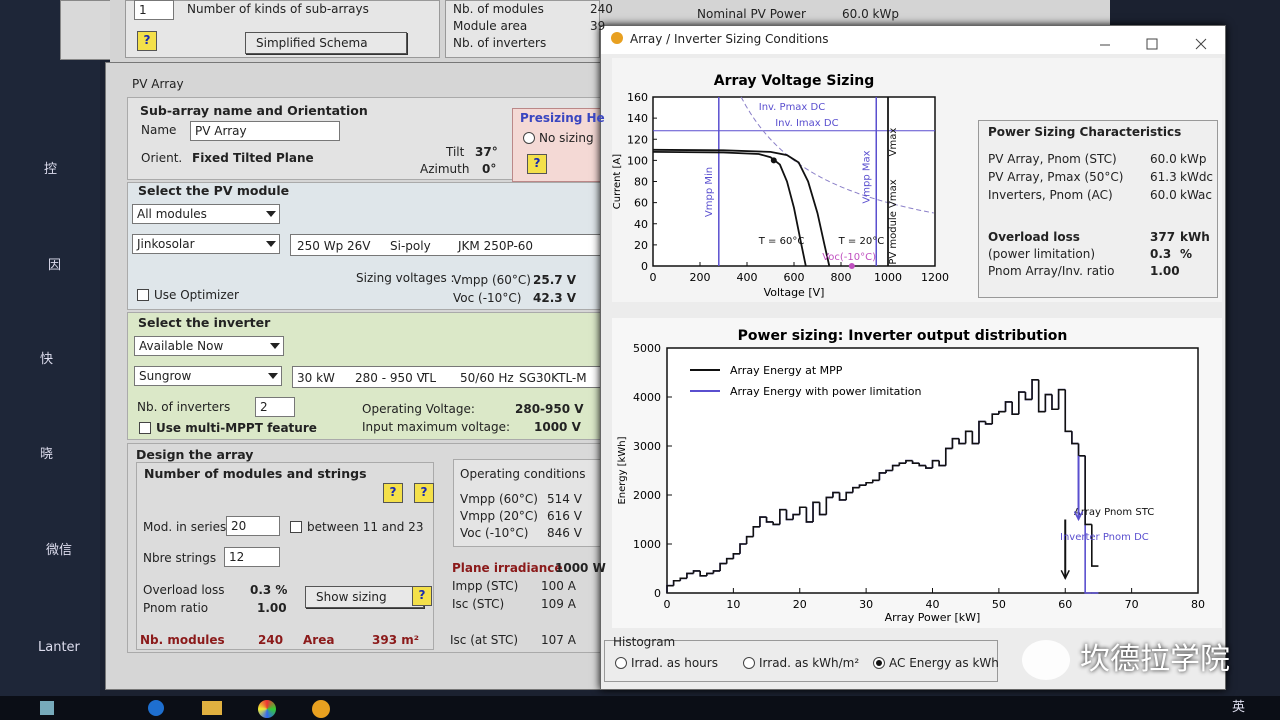  Describe the element at coordinates (562, 118) in the screenshot. I see `presizing: Presizing He` at that location.